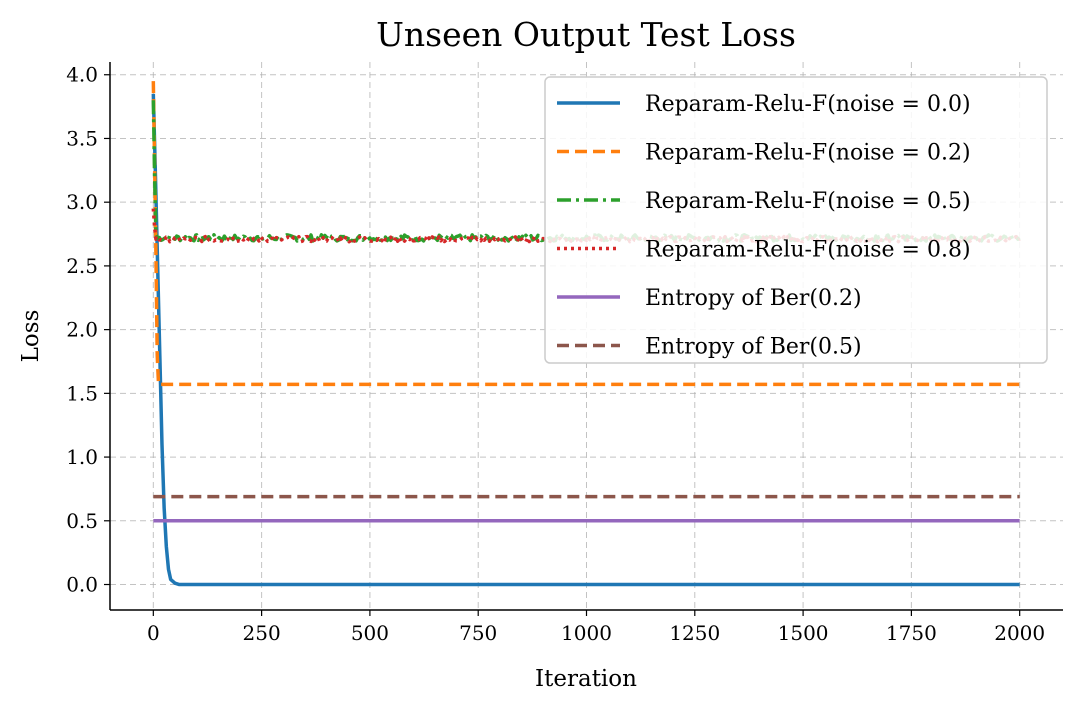 The height and width of the screenshot is (711, 1081). What do you see at coordinates (82, 585) in the screenshot?
I see `y-tick-label-0: 0.0` at bounding box center [82, 585].